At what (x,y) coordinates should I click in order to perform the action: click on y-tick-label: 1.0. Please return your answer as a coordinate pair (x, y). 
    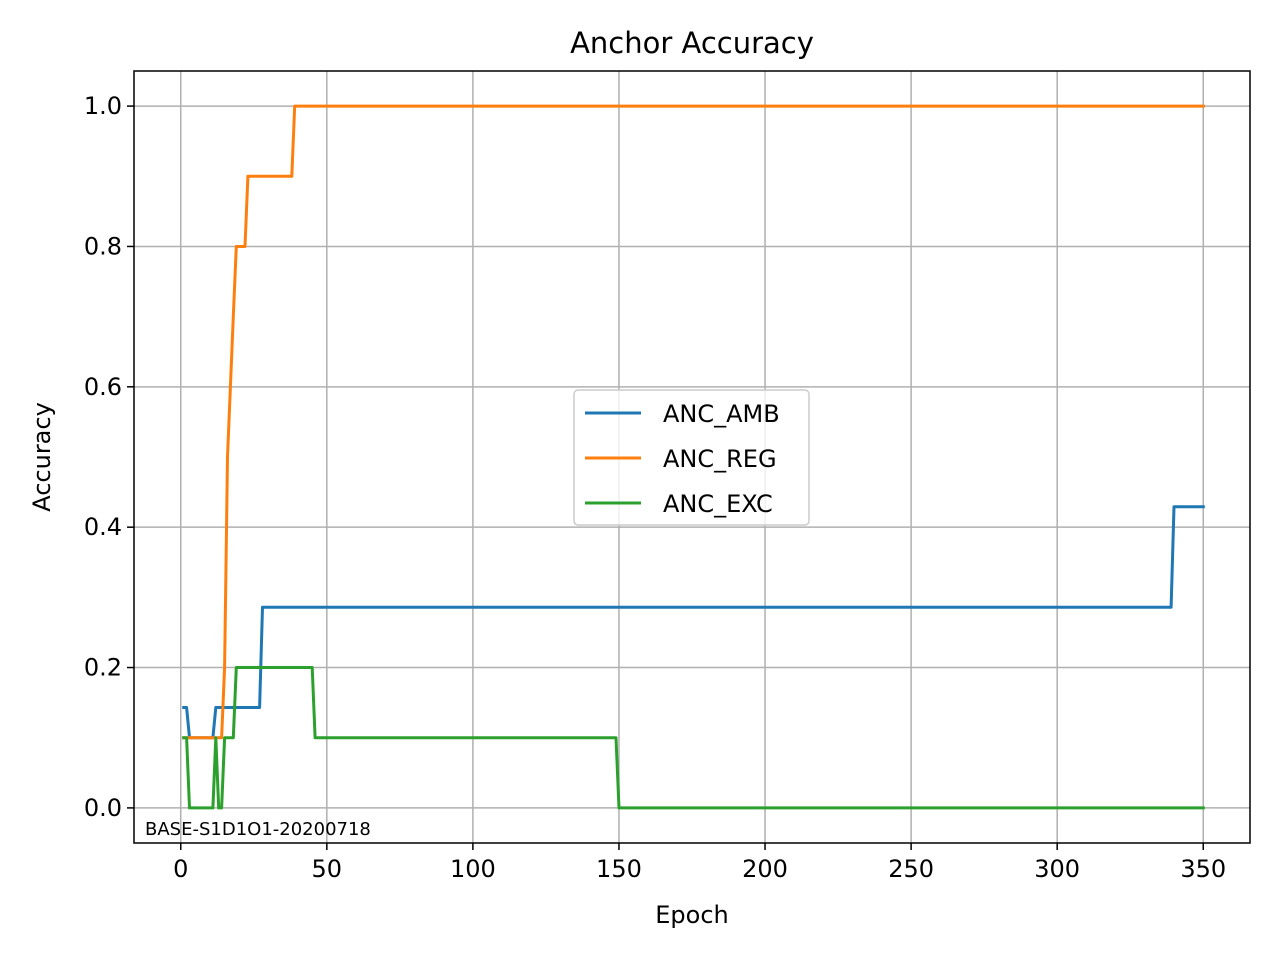
    Looking at the image, I should click on (103, 106).